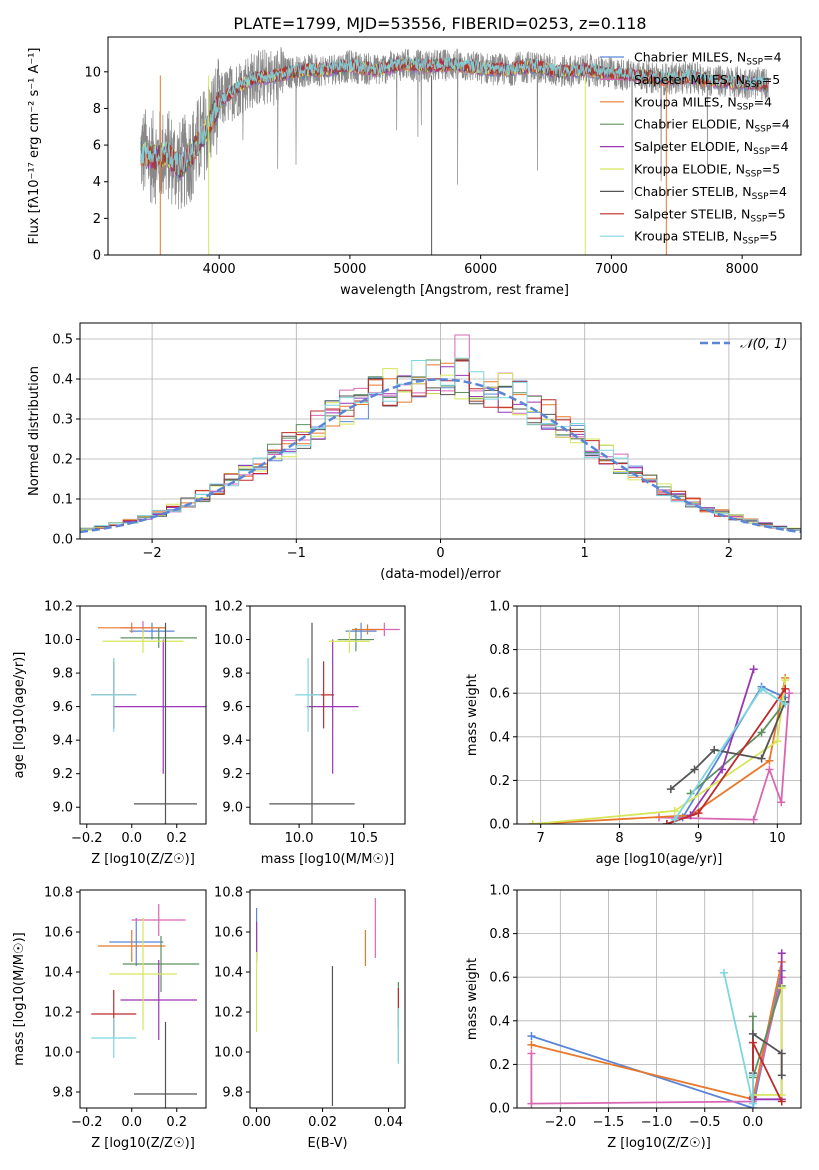 Image resolution: width=819 pixels, height=1170 pixels. What do you see at coordinates (561, 1122) in the screenshot?
I see `x-tick-label: −2.0` at bounding box center [561, 1122].